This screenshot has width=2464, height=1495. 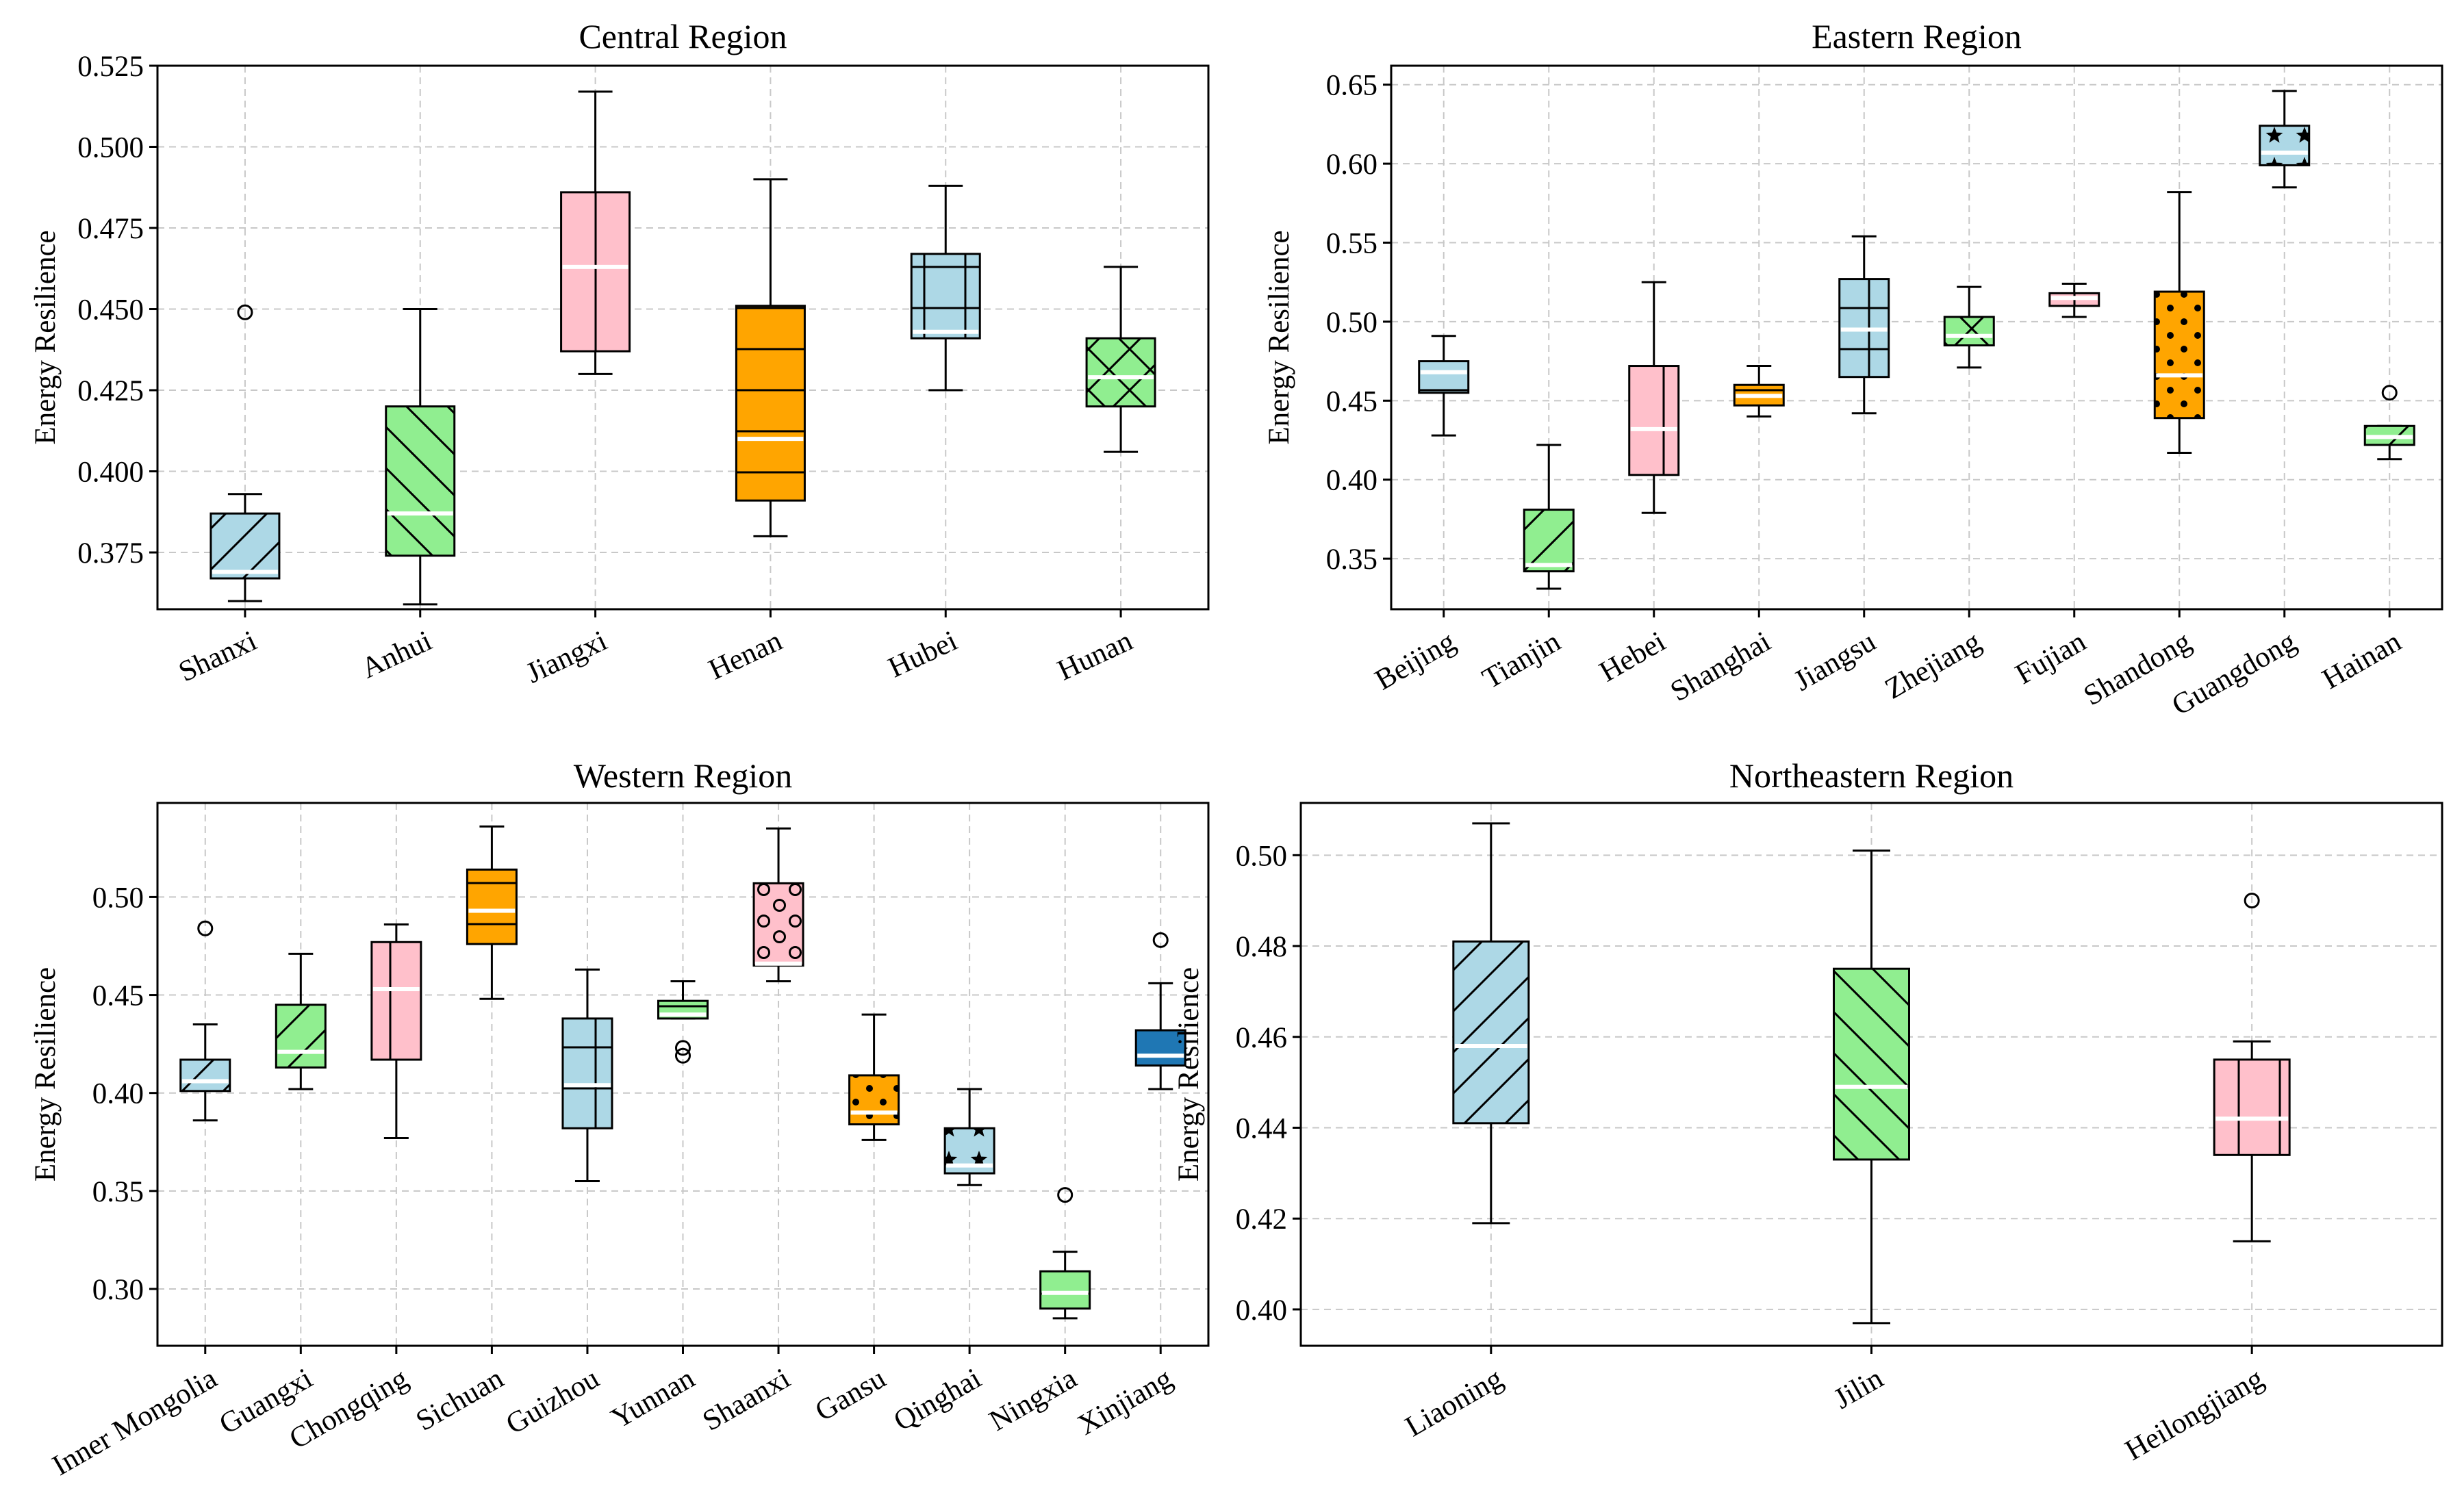 I want to click on box-ningxia, so click(x=1065, y=1253).